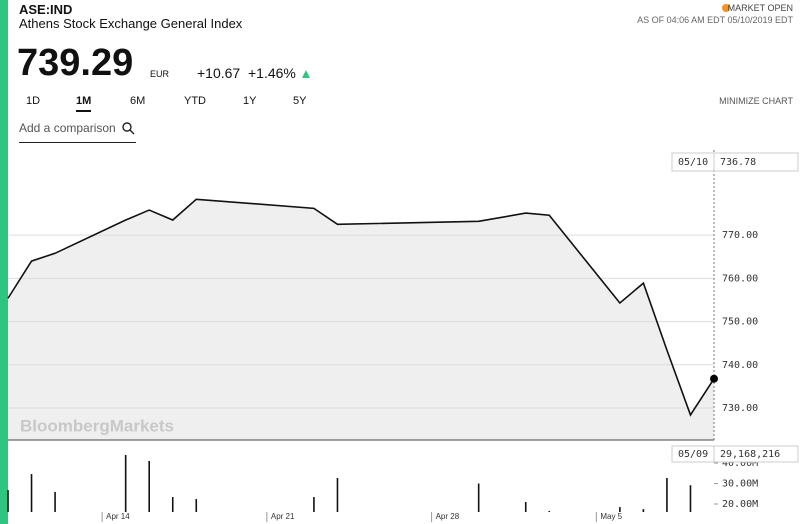 Image resolution: width=800 pixels, height=524 pixels. What do you see at coordinates (740, 278) in the screenshot?
I see `y-tick-label: 760.00` at bounding box center [740, 278].